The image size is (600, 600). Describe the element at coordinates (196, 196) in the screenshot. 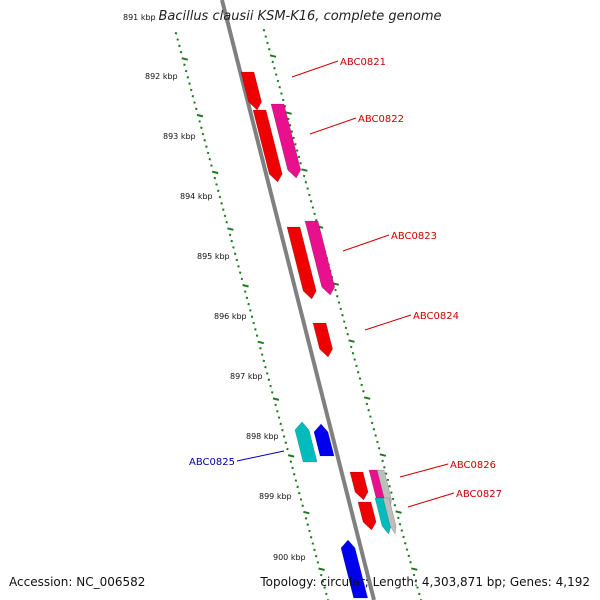

I see `kbp-label: 894 kbp` at that location.